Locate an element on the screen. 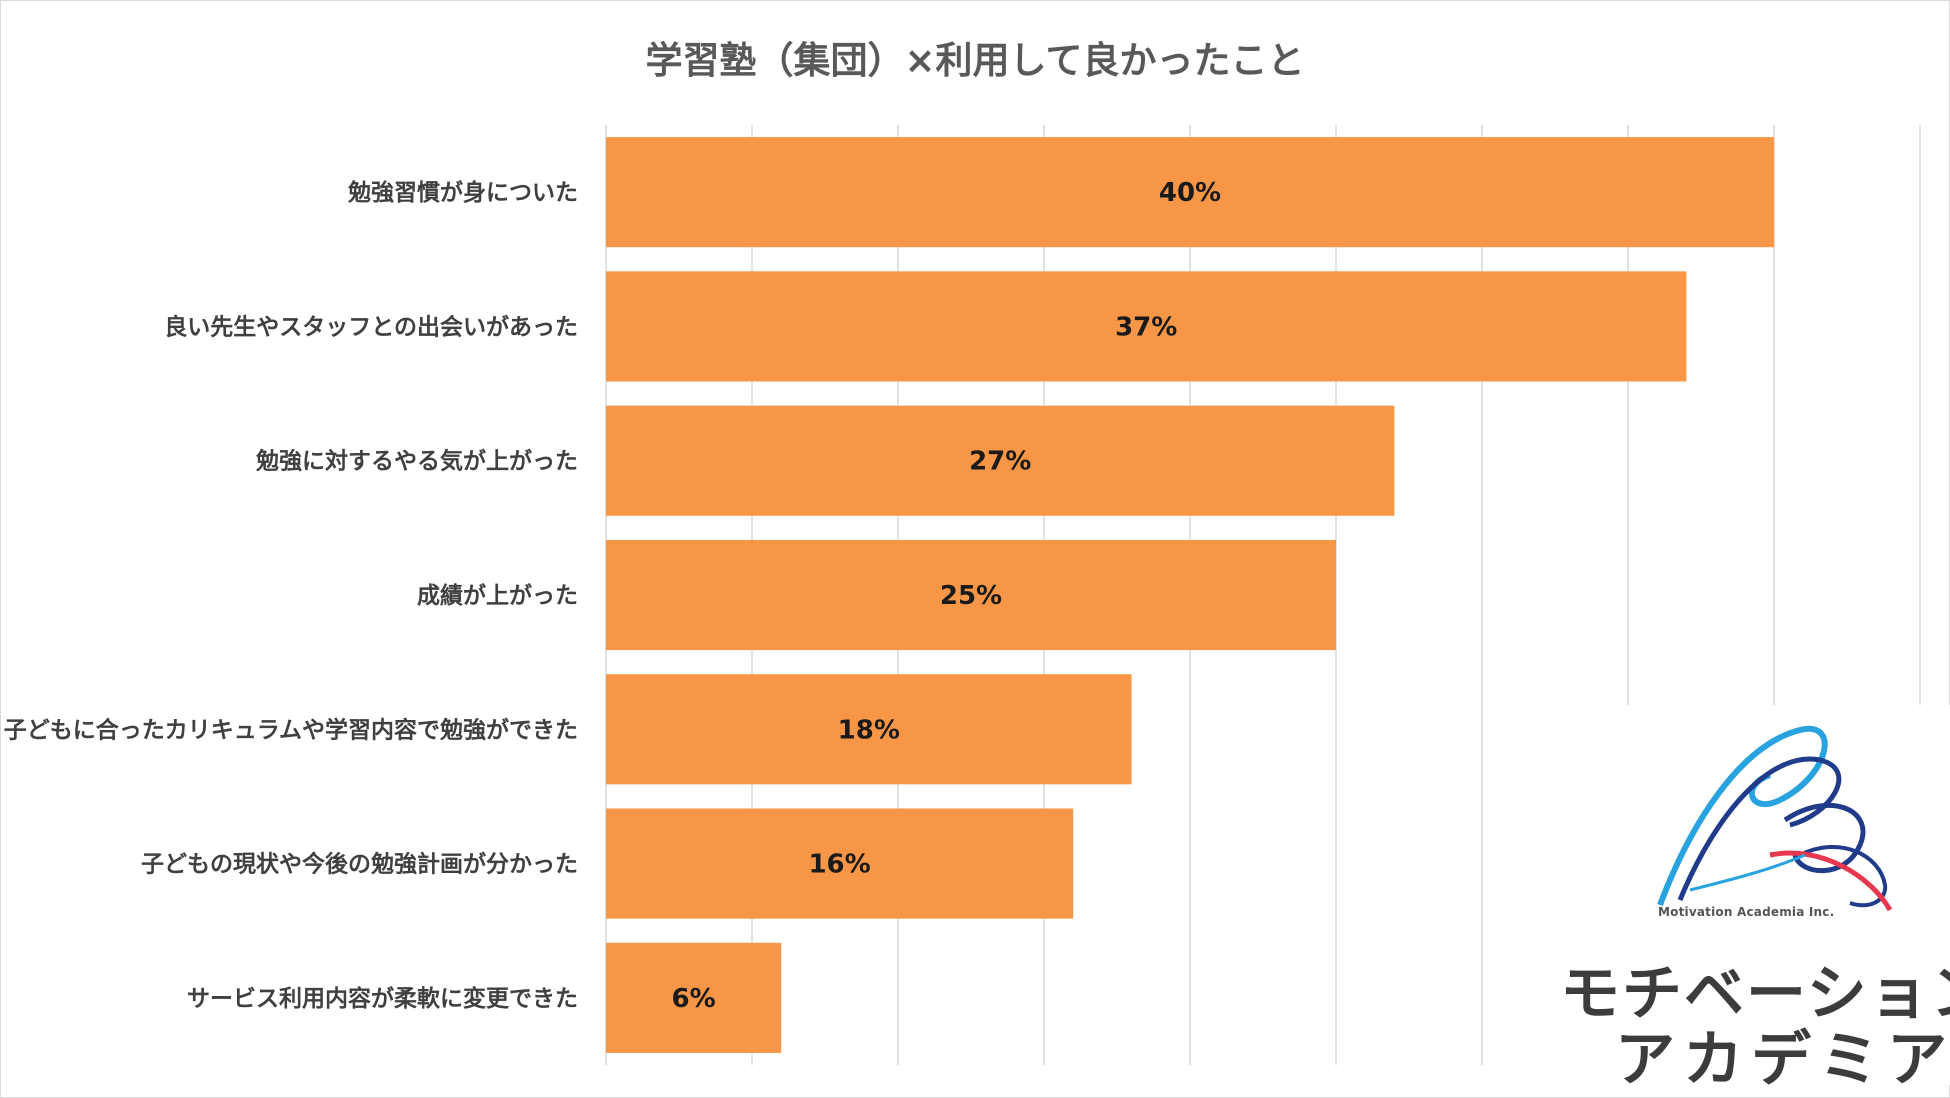 The image size is (1950, 1098). data-label: 27% is located at coordinates (1000, 462).